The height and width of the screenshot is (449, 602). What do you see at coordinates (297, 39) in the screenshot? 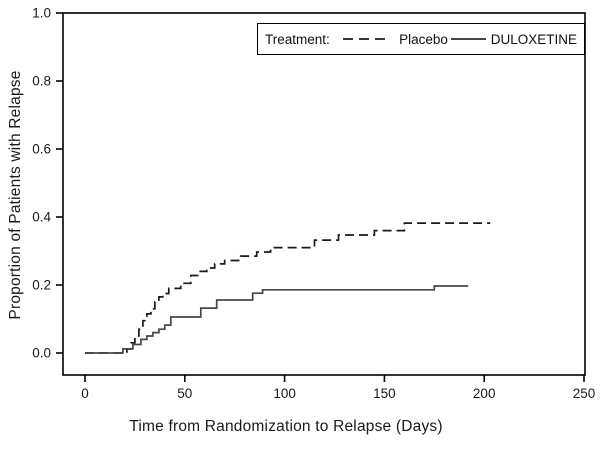
I see `legend-title: Treatment:` at bounding box center [297, 39].